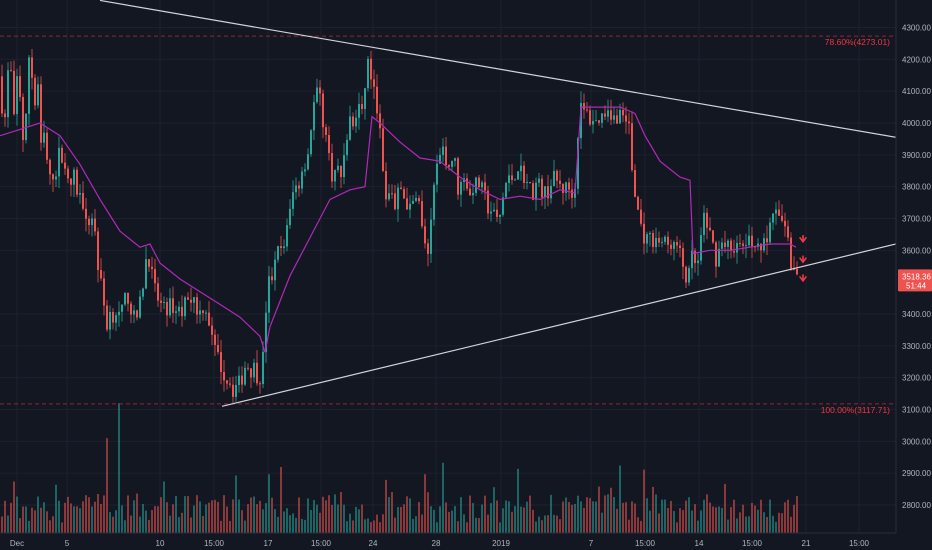  What do you see at coordinates (160, 543) in the screenshot?
I see `time-axis-tick: 10` at bounding box center [160, 543].